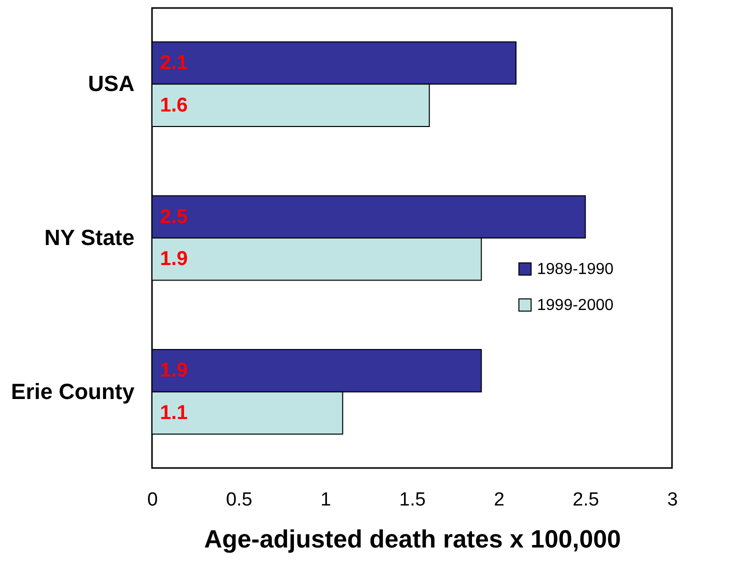  Describe the element at coordinates (586, 500) in the screenshot. I see `x-tick-label: 2.5` at that location.